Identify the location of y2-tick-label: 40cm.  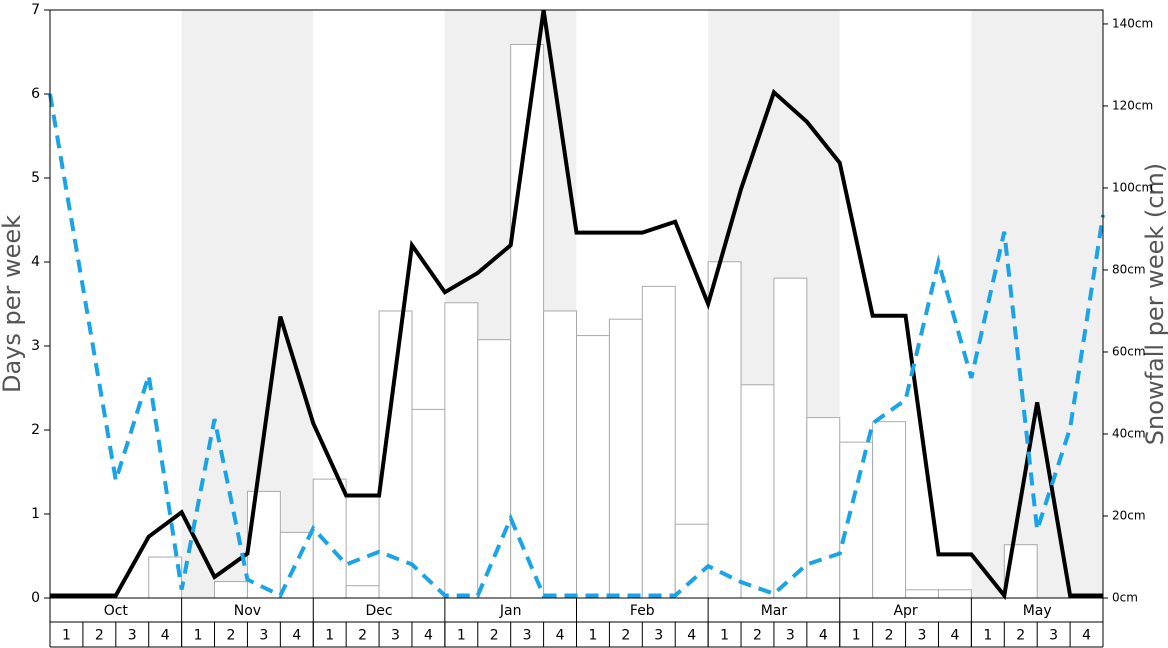
(1129, 433).